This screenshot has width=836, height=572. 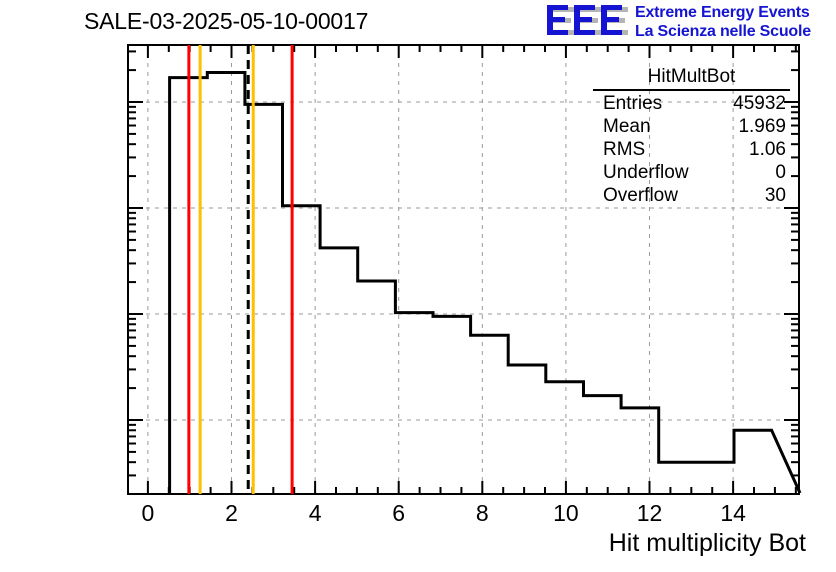 What do you see at coordinates (775, 195) in the screenshot?
I see `stats-row-value: 30` at bounding box center [775, 195].